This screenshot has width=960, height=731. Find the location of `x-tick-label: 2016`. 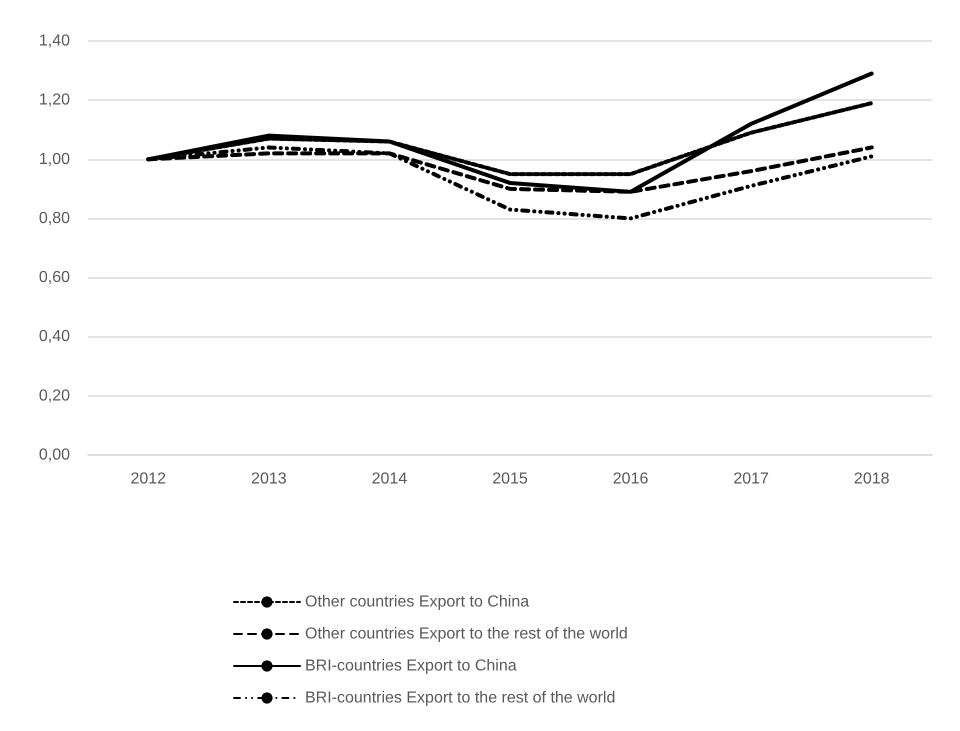

x-tick-label: 2016 is located at coordinates (630, 479).